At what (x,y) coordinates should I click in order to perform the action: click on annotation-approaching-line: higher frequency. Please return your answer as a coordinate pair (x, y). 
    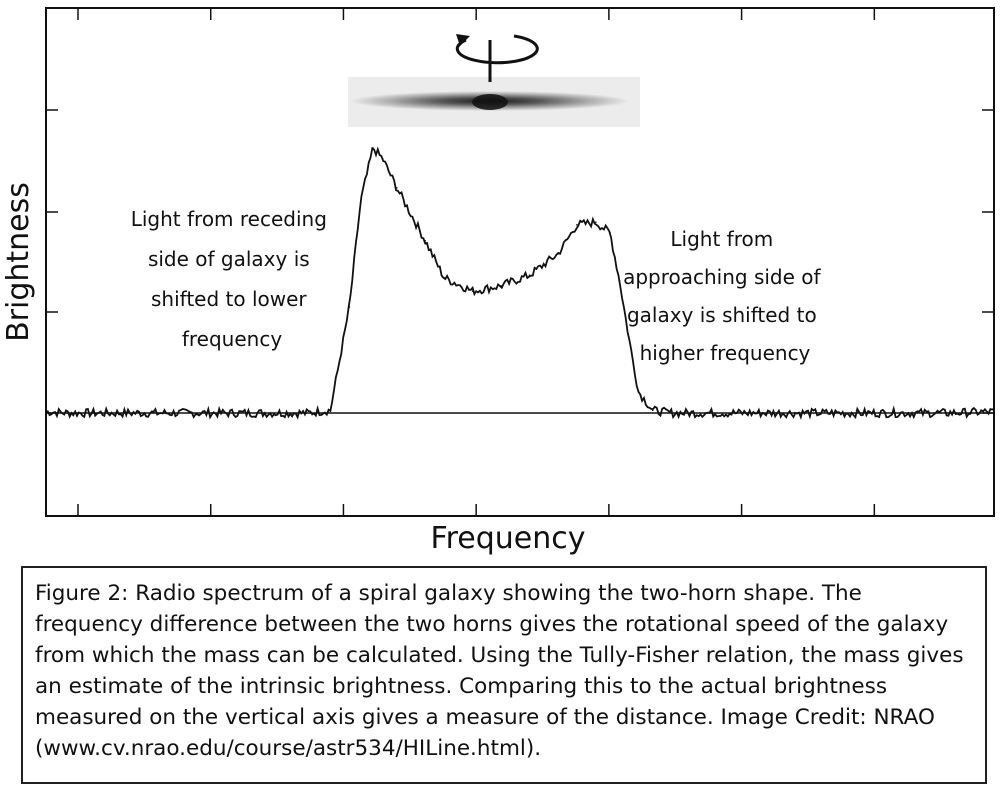
    Looking at the image, I should click on (725, 353).